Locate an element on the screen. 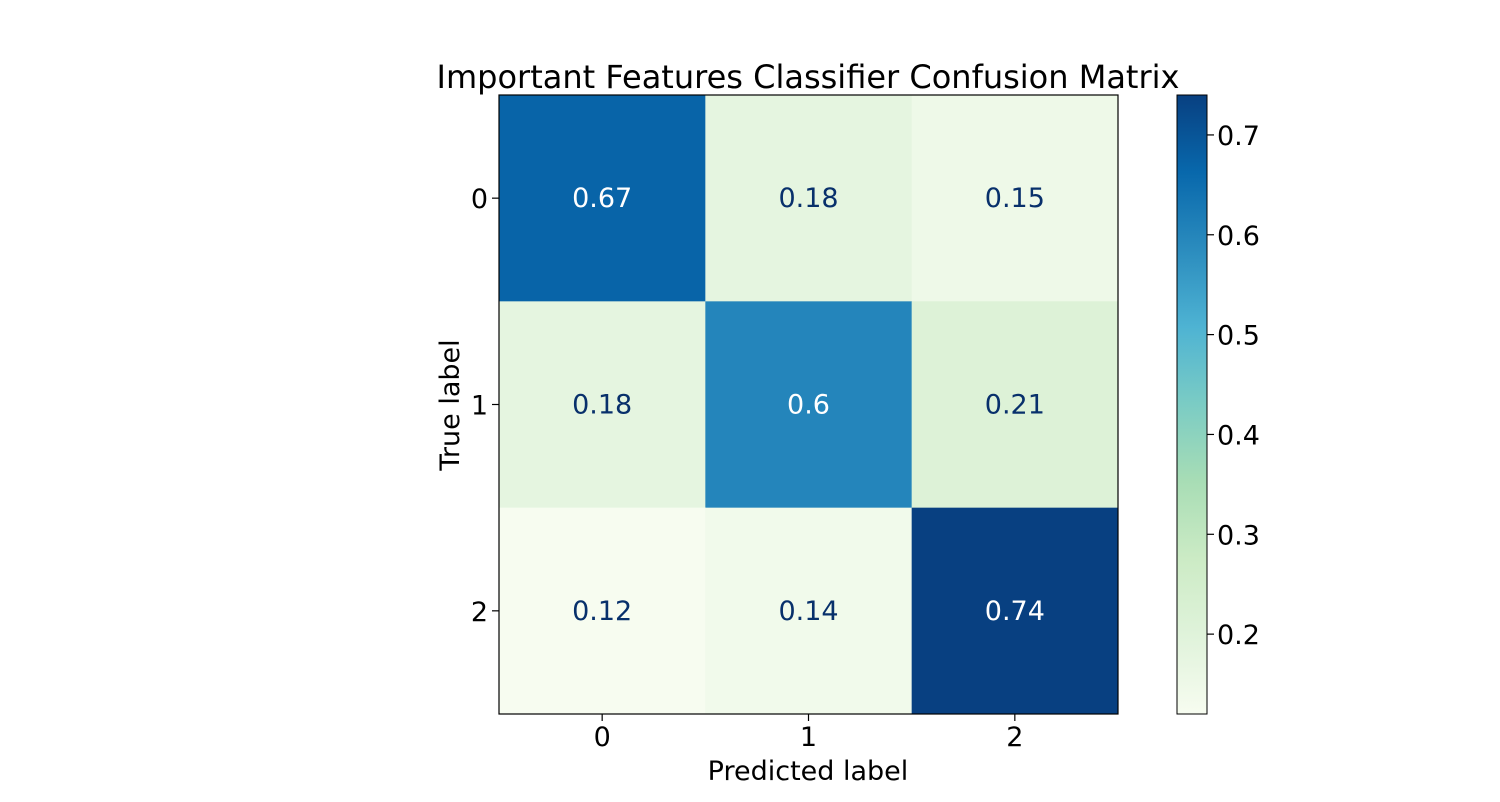  colorbar-tick-label: 0.7 is located at coordinates (1238, 136).